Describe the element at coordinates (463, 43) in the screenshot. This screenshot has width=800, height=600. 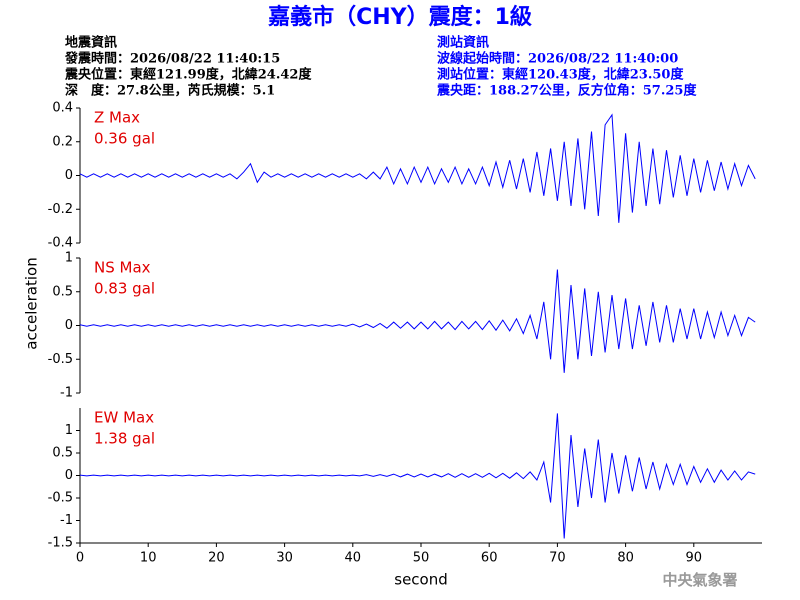
I see `info-line: 測站資訊` at that location.